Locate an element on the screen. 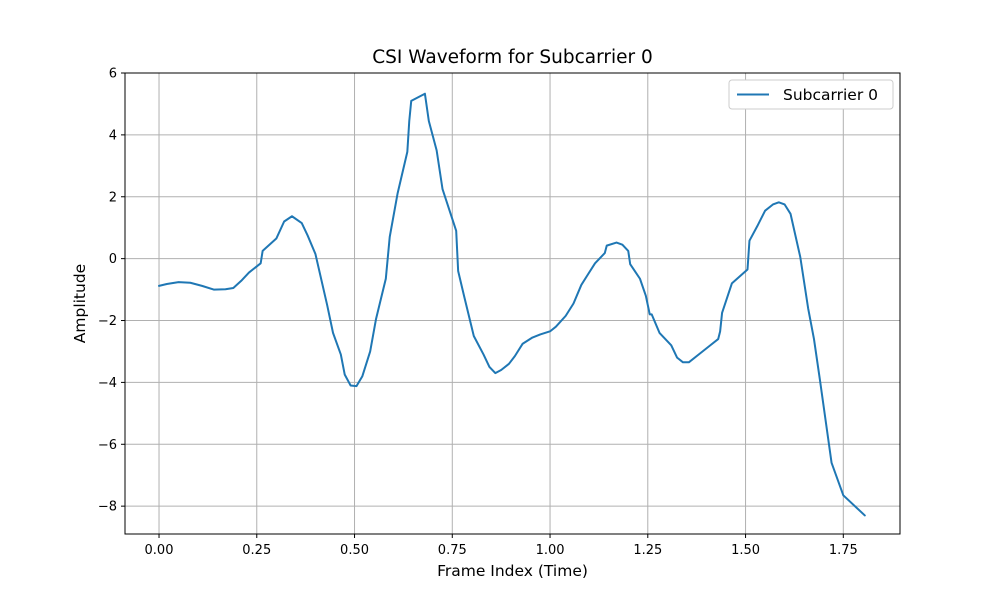 The width and height of the screenshot is (1000, 600). x-tick-label: 0.75 is located at coordinates (452, 550).